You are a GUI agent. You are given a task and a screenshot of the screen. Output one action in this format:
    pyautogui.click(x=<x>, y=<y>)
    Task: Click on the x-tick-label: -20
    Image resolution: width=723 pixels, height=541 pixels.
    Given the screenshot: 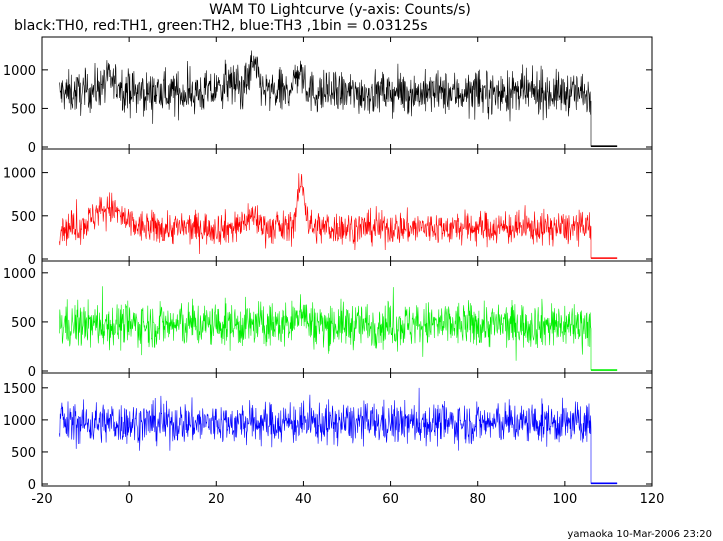 What is the action you would take?
    pyautogui.click(x=41, y=499)
    